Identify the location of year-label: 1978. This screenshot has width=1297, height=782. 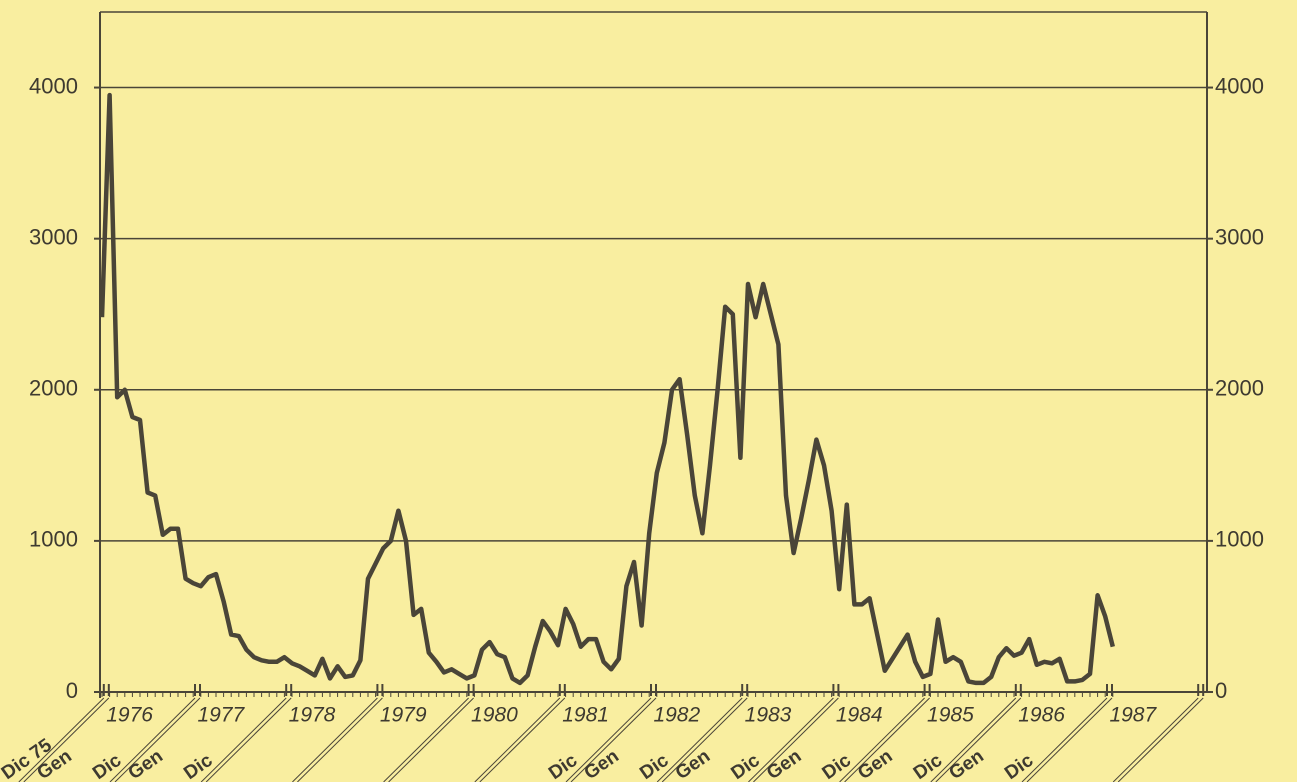
(312, 715).